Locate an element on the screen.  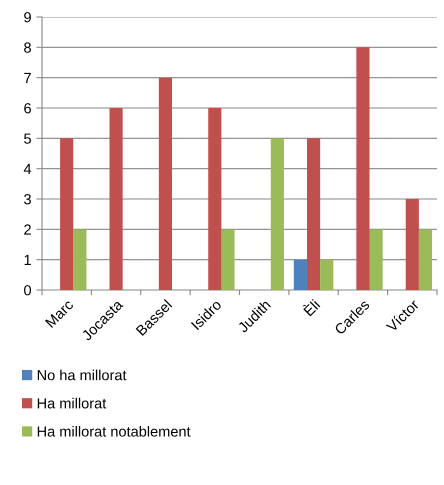
legend-label: No ha millorat is located at coordinates (82, 375).